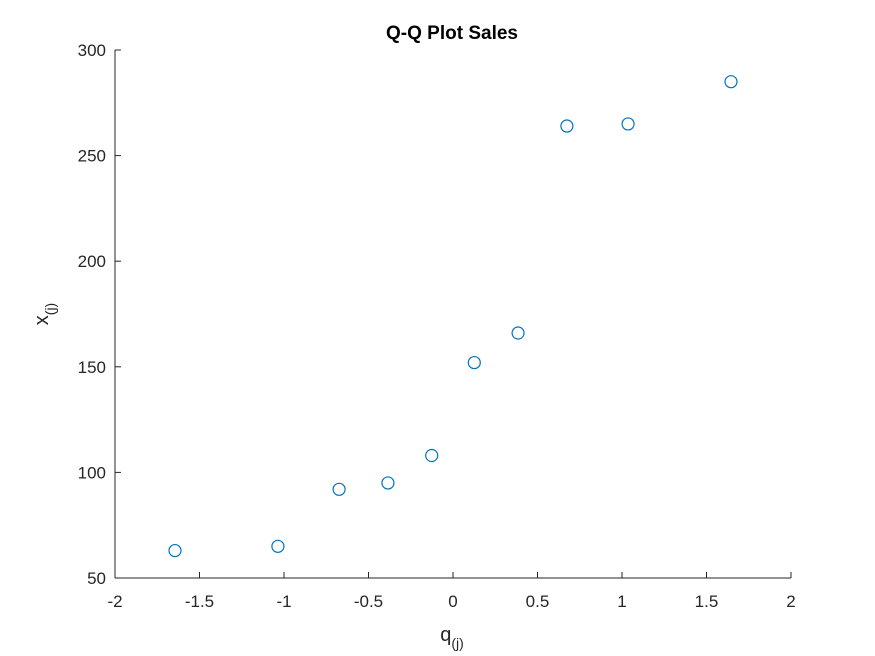 This screenshot has width=875, height=656. I want to click on x-axis-label: q(j), so click(452, 637).